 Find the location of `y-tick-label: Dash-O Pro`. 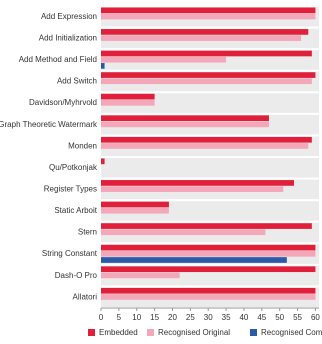

y-tick-label: Dash-O Pro is located at coordinates (76, 275).